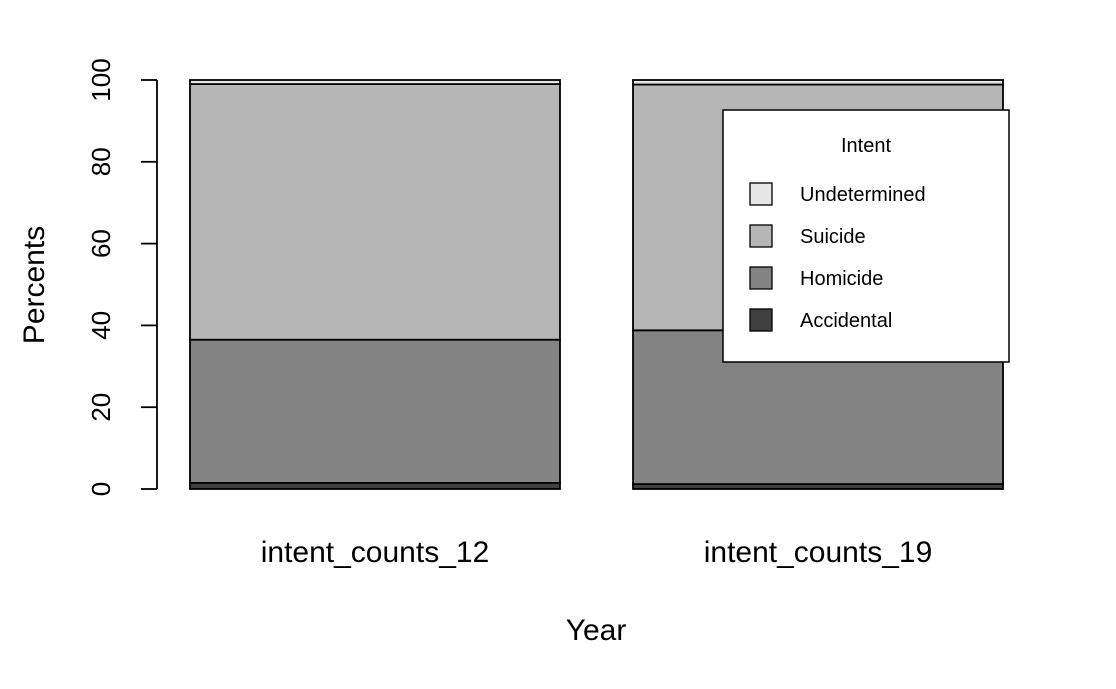 The height and width of the screenshot is (689, 1116). What do you see at coordinates (122, 277) in the screenshot?
I see `y-axis: 0 20 40 60 80 100` at bounding box center [122, 277].